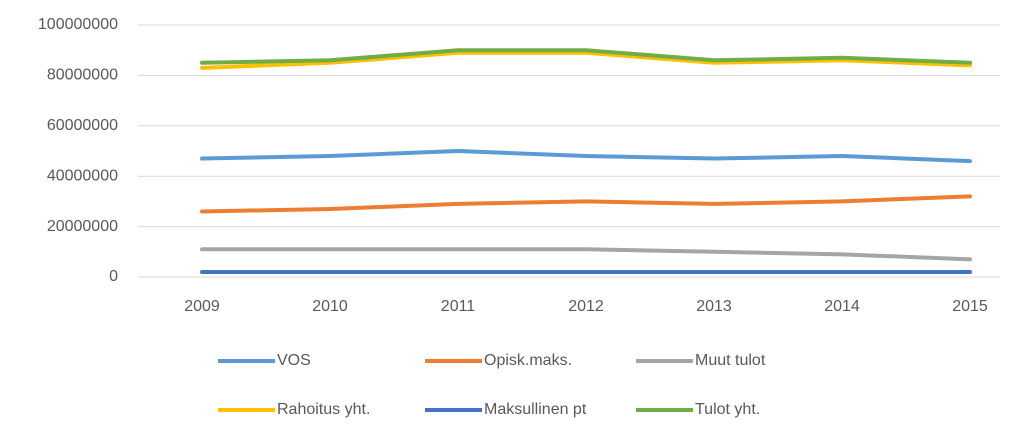 This screenshot has height=426, width=1009. I want to click on y-tick-label: 40000000, so click(82, 175).